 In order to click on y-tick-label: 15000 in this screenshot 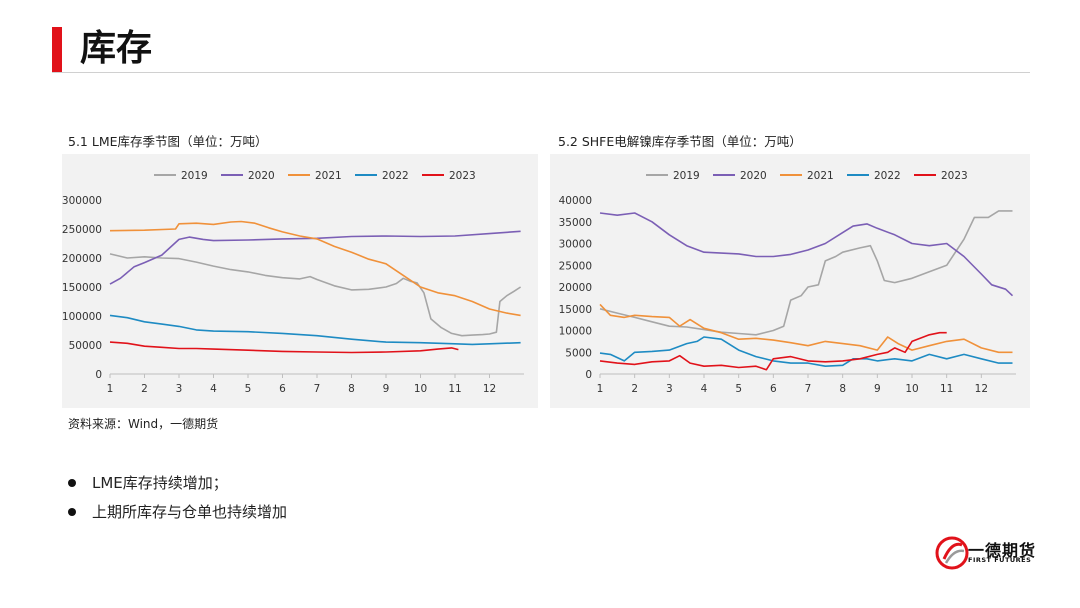, I will do `click(575, 310)`.